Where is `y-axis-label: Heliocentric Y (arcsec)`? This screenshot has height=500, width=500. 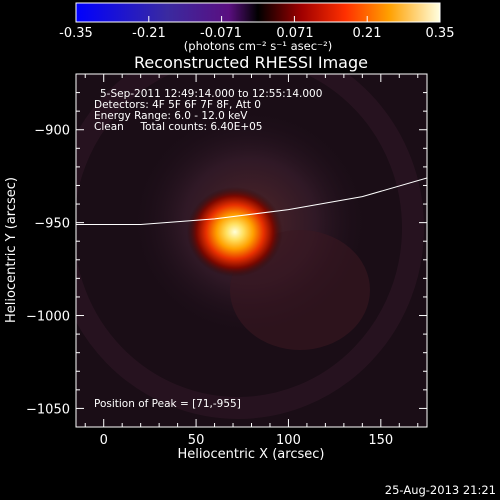 y-axis-label: Heliocentric Y (arcsec) is located at coordinates (11, 250).